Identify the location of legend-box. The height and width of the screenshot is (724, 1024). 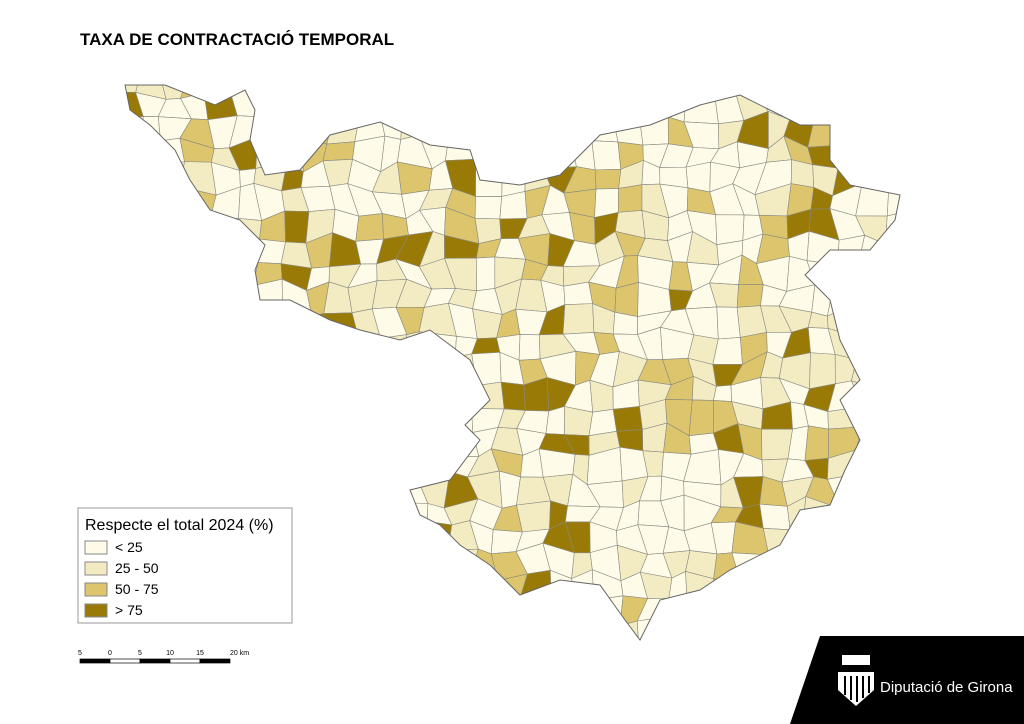
(185, 565).